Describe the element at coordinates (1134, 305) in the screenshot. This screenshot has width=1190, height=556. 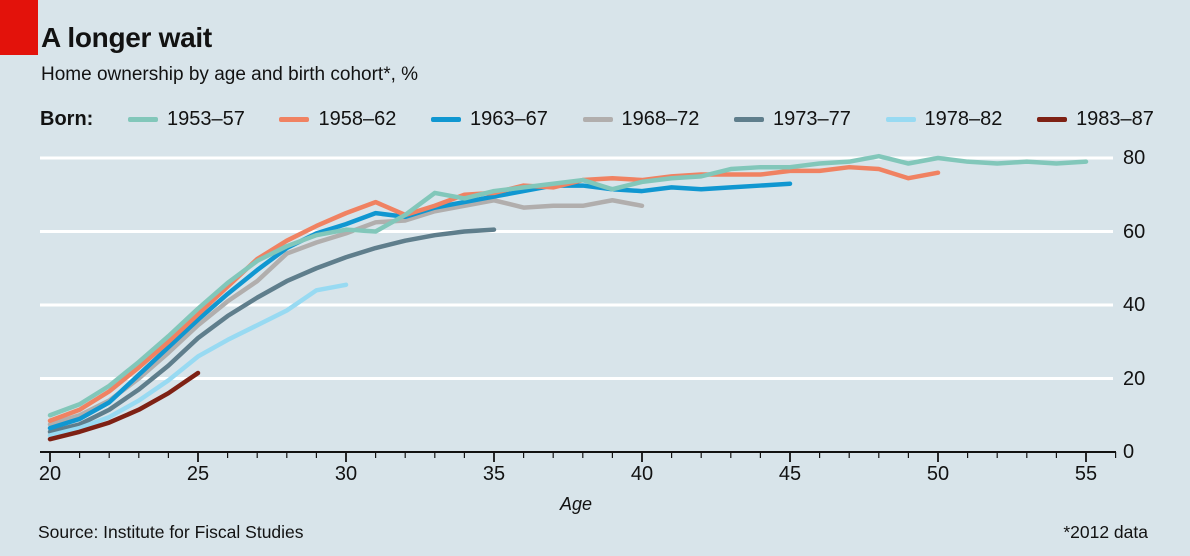
I see `y-tick-label: 40` at that location.